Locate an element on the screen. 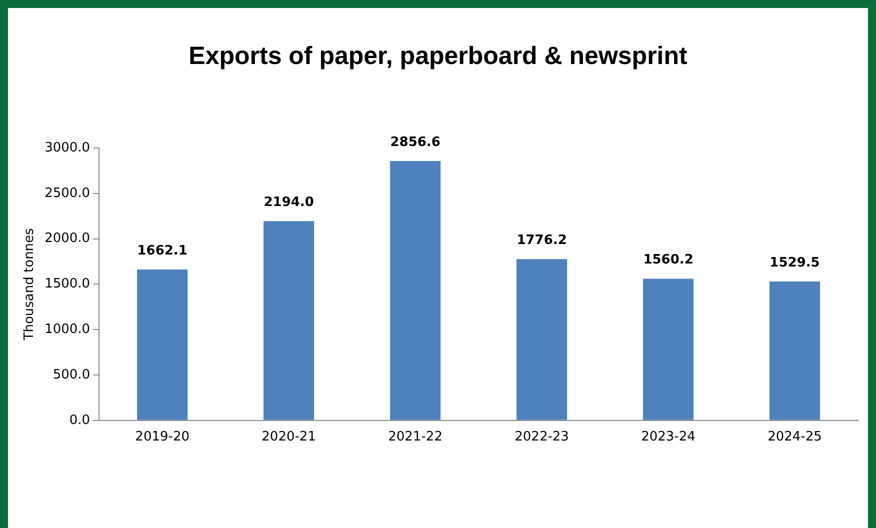  y-tick-label: 500.0 is located at coordinates (71, 374).